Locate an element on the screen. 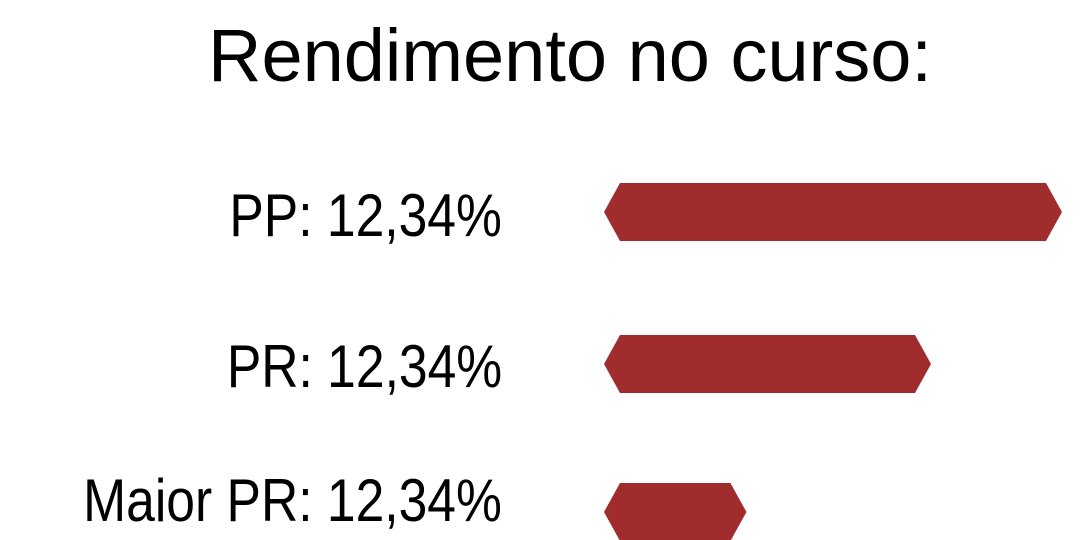 This screenshot has height=540, width=1080. bar-label-pp: PP: 12,34% is located at coordinates (365, 215).